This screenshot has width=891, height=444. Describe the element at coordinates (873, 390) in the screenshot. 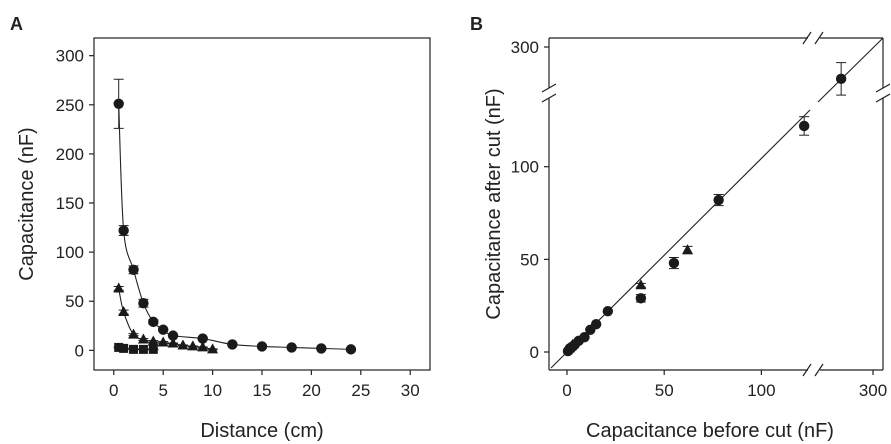

I see `x-tick-label: 300` at that location.